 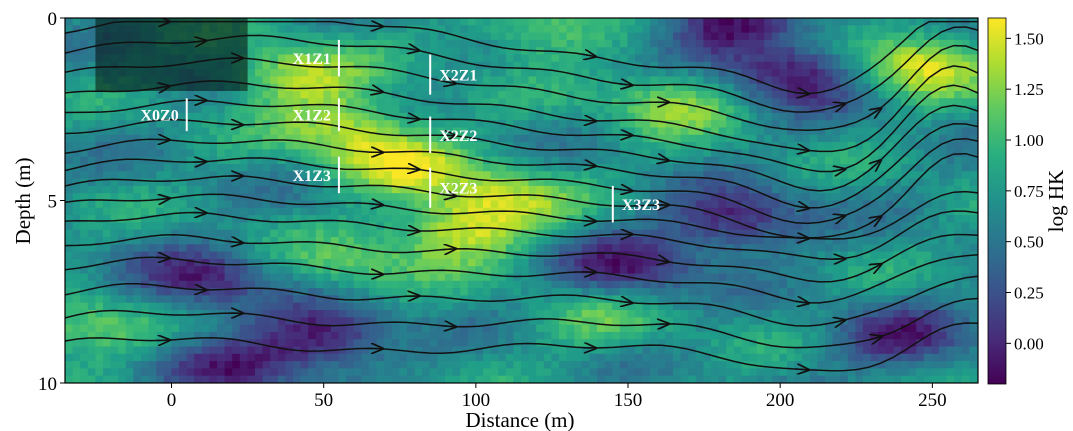 What do you see at coordinates (47, 384) in the screenshot?
I see `y-tick-label: 10` at bounding box center [47, 384].